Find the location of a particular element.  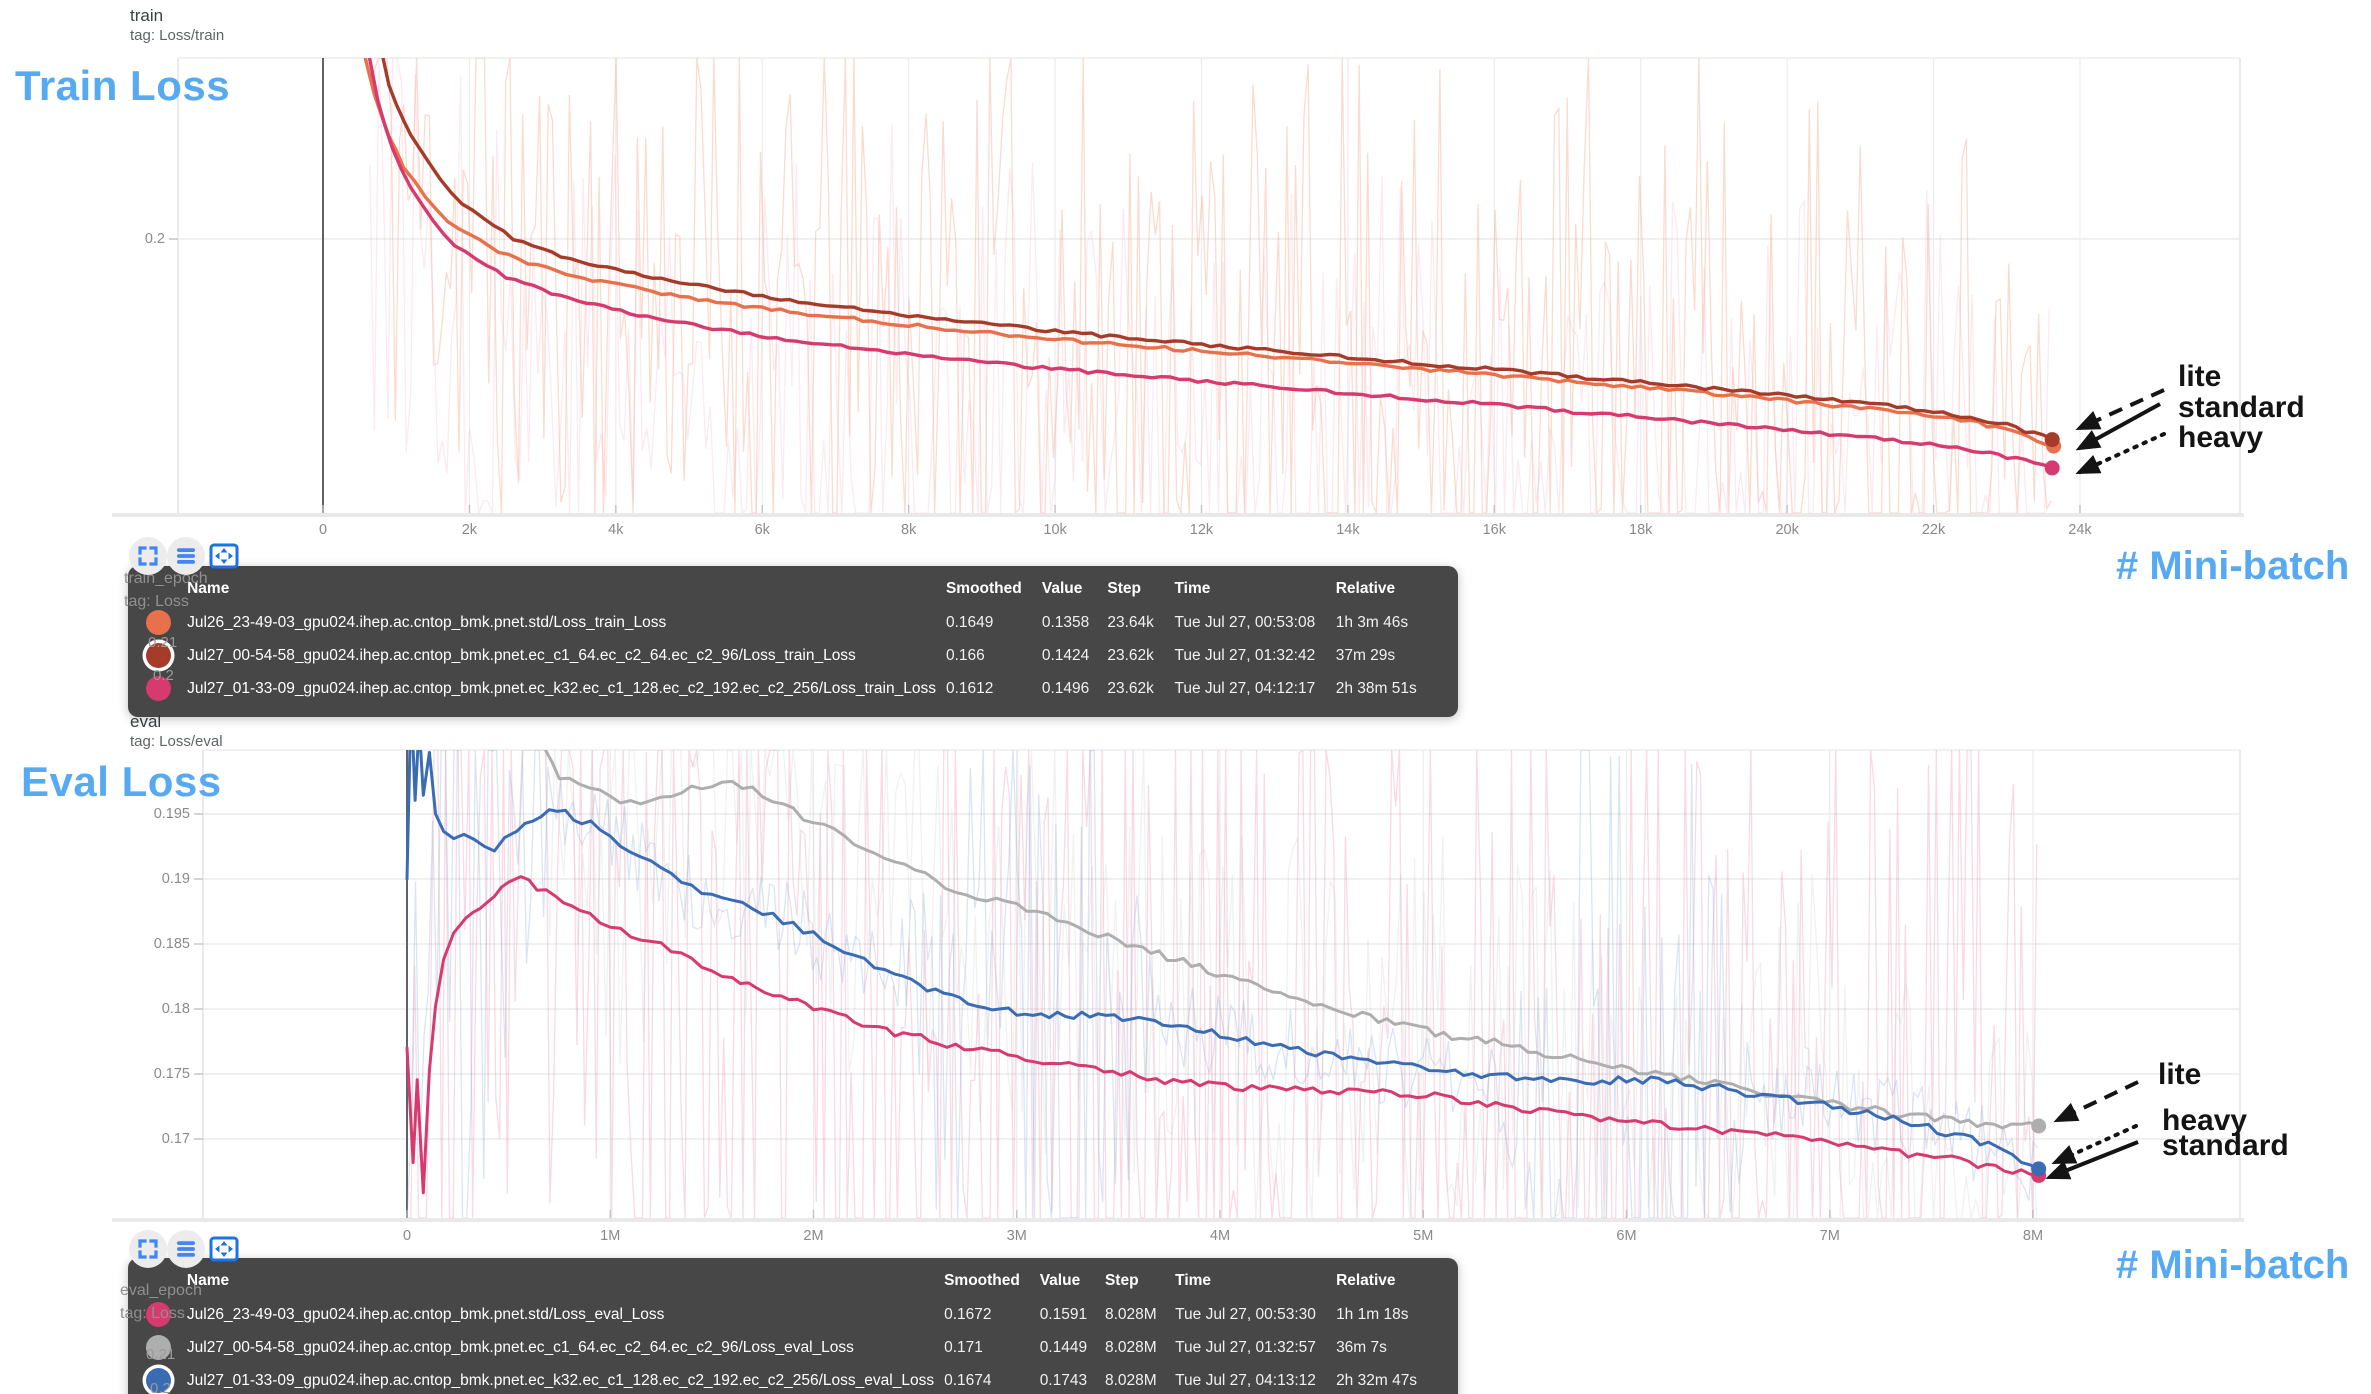

eval-loss-label: Eval Loss is located at coordinates (121, 781).